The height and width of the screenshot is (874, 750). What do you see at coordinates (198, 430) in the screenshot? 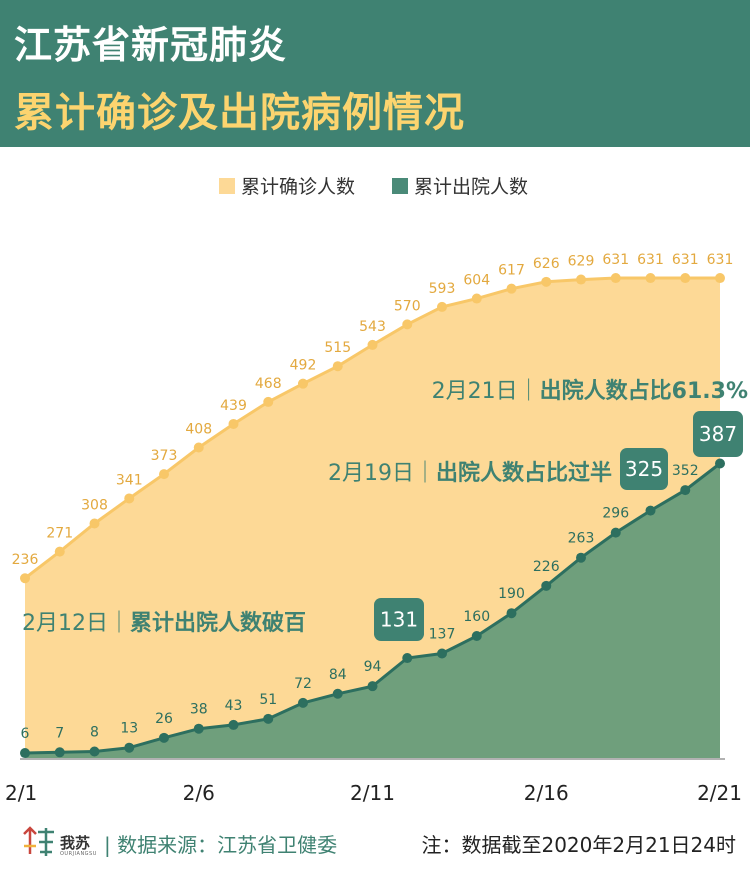
I see `confirmed-data-label: 408` at bounding box center [198, 430].